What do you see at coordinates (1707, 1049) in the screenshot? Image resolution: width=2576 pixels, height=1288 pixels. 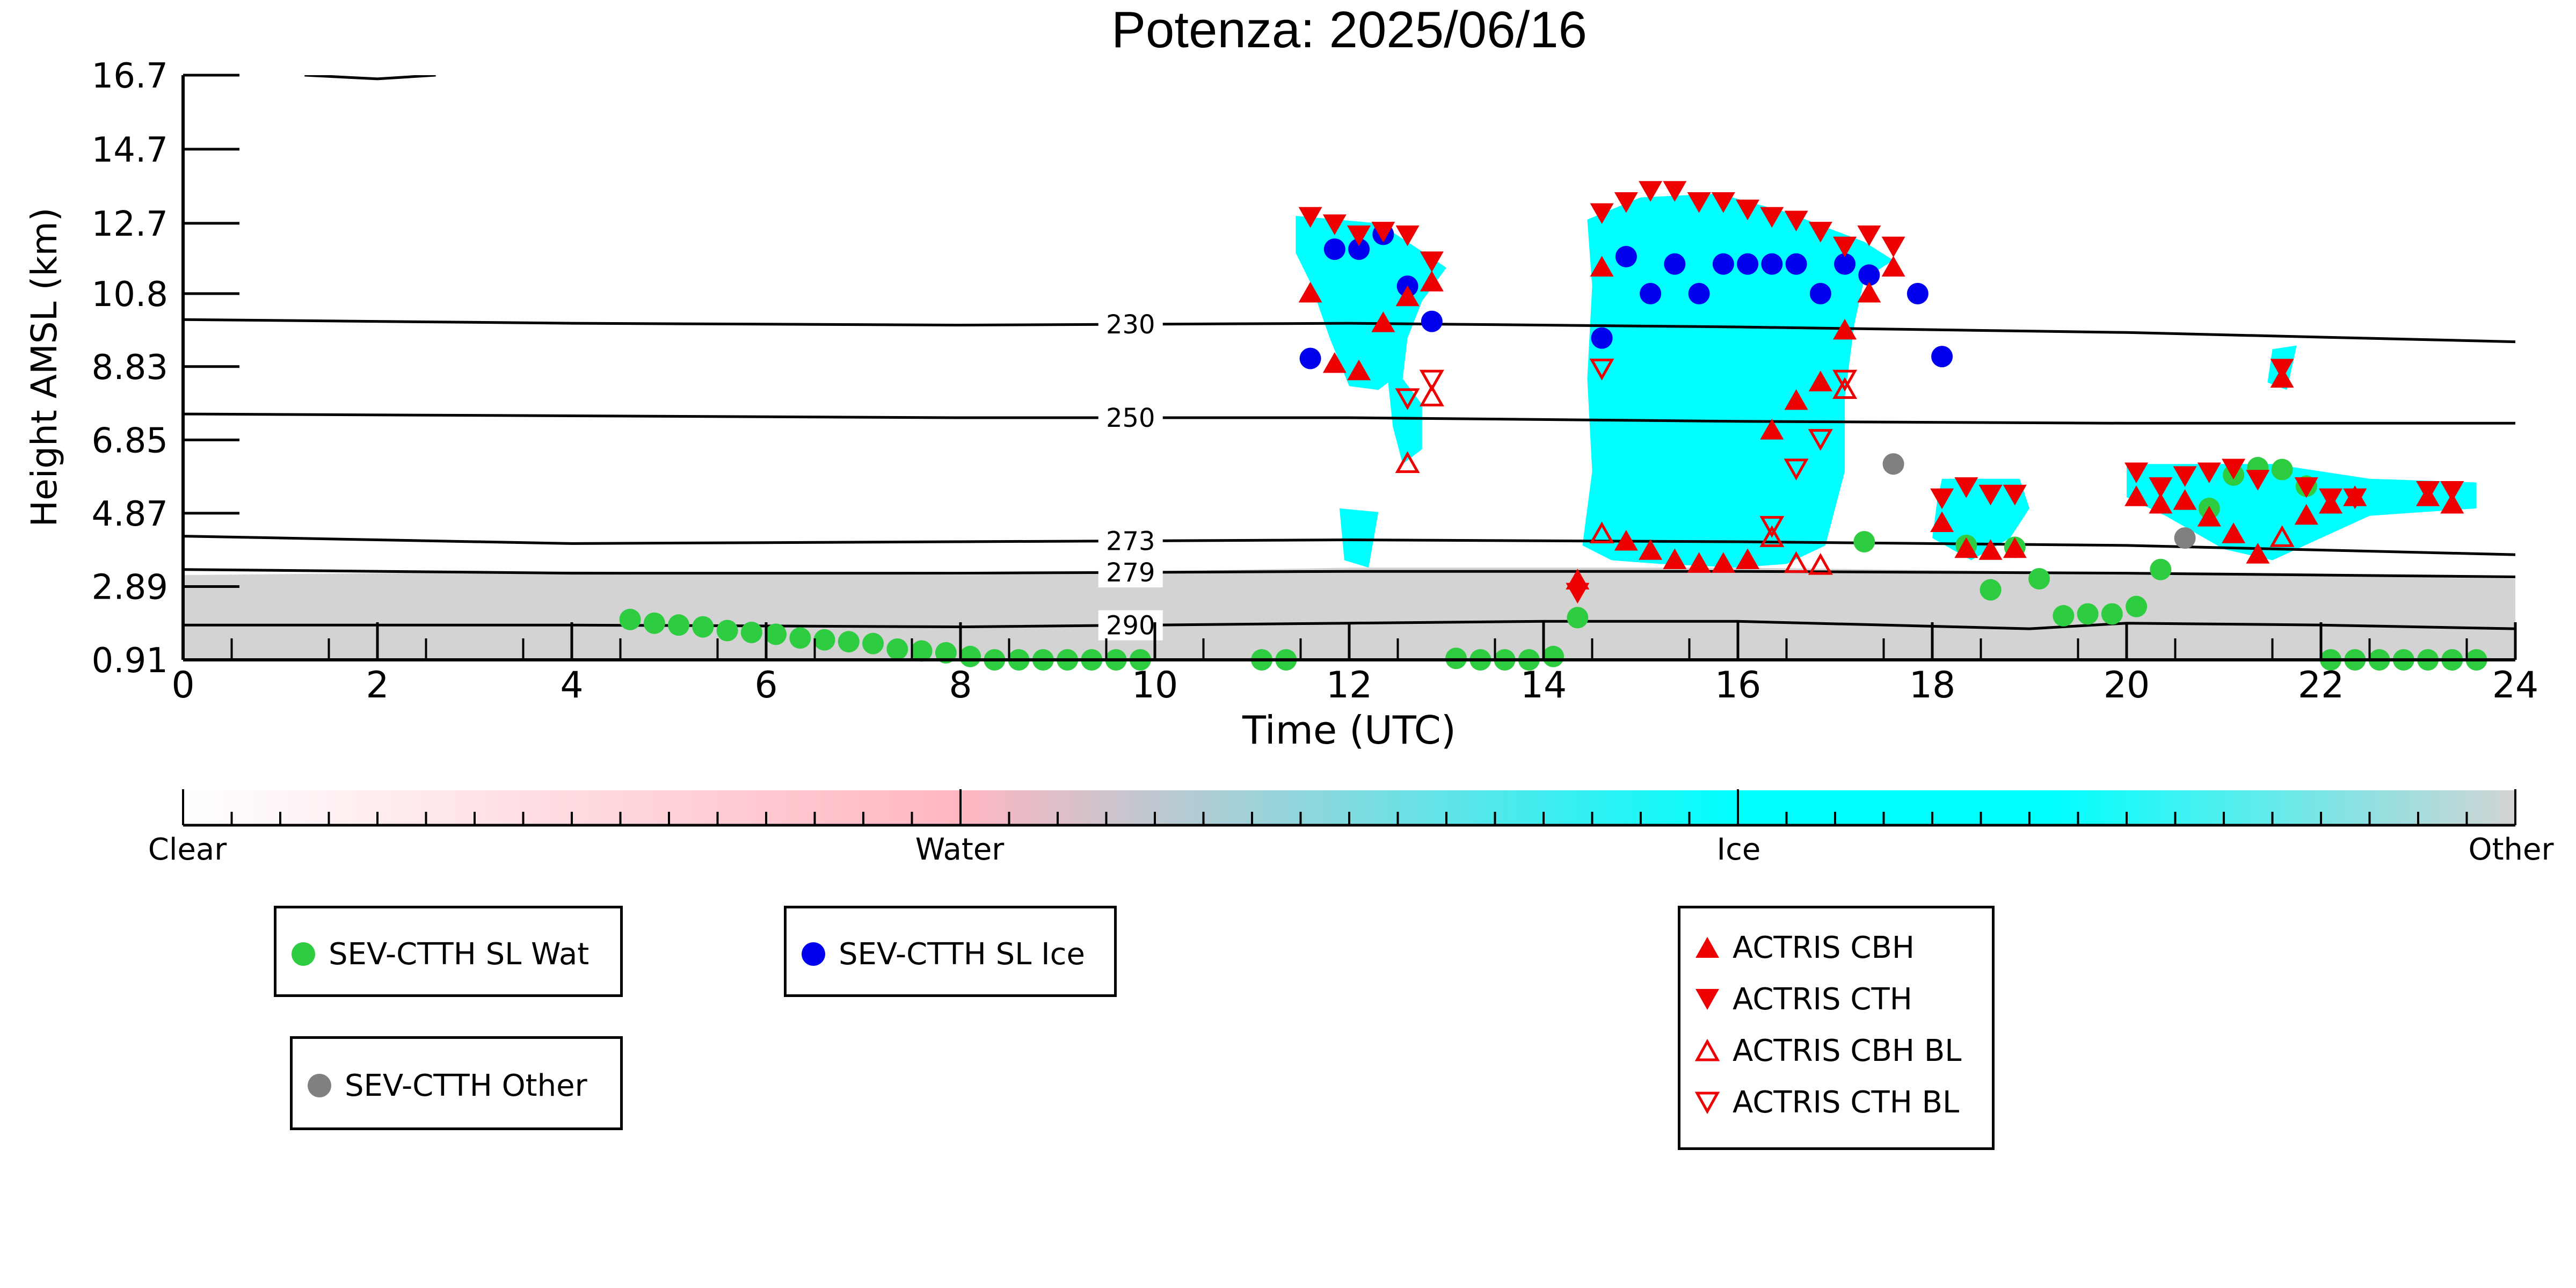 I see `triangle-up-open-icon` at bounding box center [1707, 1049].